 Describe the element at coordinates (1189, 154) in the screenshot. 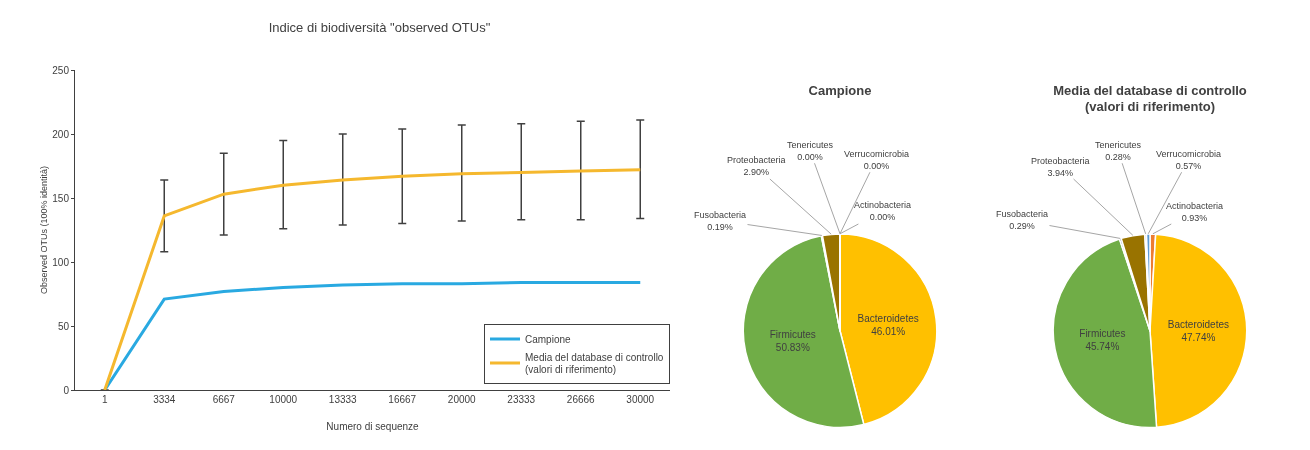

I see `slice-label: Verrucomicrobia` at that location.